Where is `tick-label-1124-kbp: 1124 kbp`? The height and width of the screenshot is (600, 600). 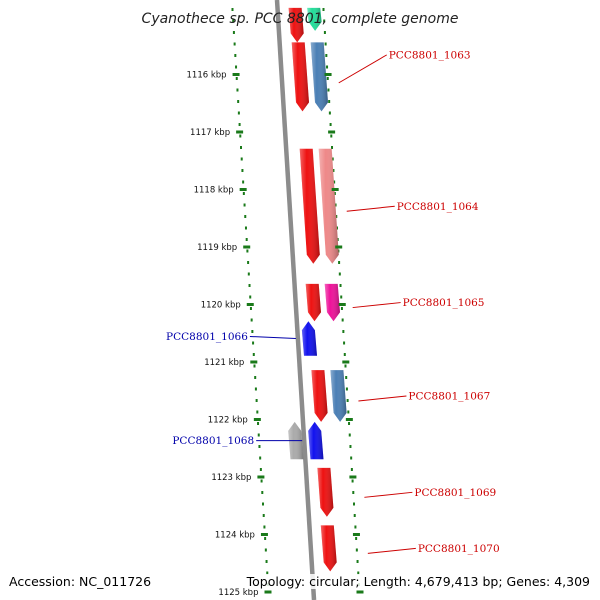 tick-label-1124-kbp: 1124 kbp is located at coordinates (235, 536).